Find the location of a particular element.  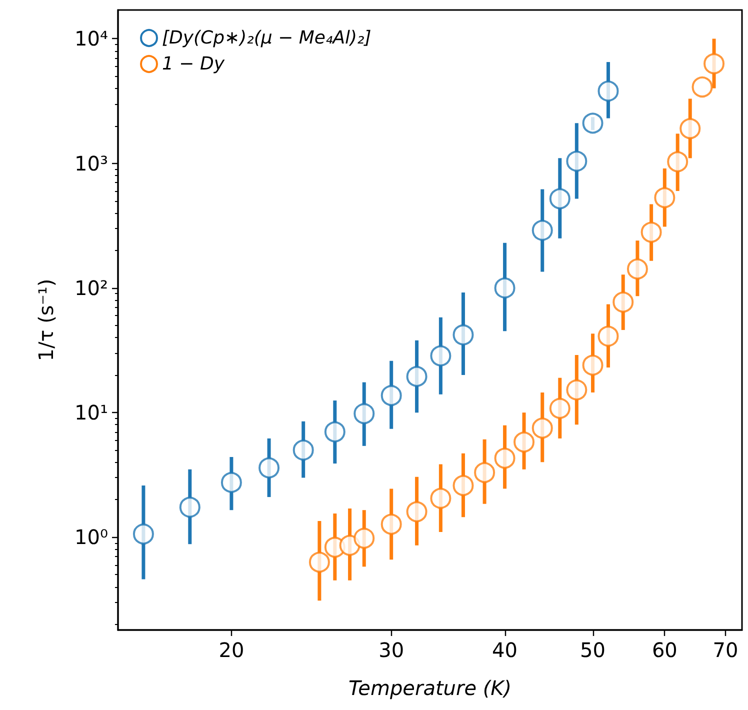

x-tick-label: 50 is located at coordinates (593, 650).